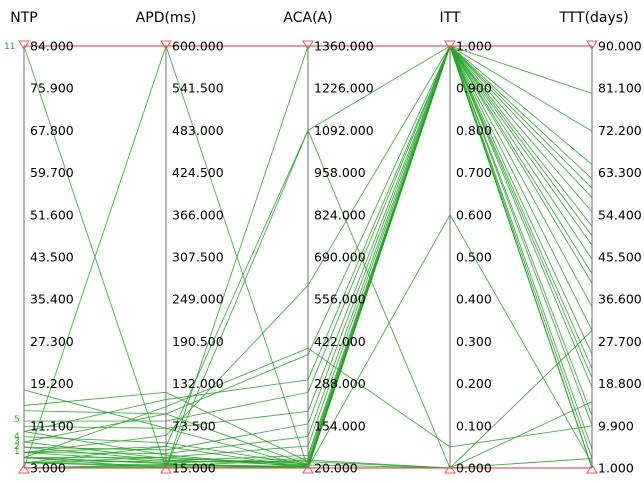 The width and height of the screenshot is (644, 483). Describe the element at coordinates (450, 45) in the screenshot. I see `handle-top-ITT` at that location.